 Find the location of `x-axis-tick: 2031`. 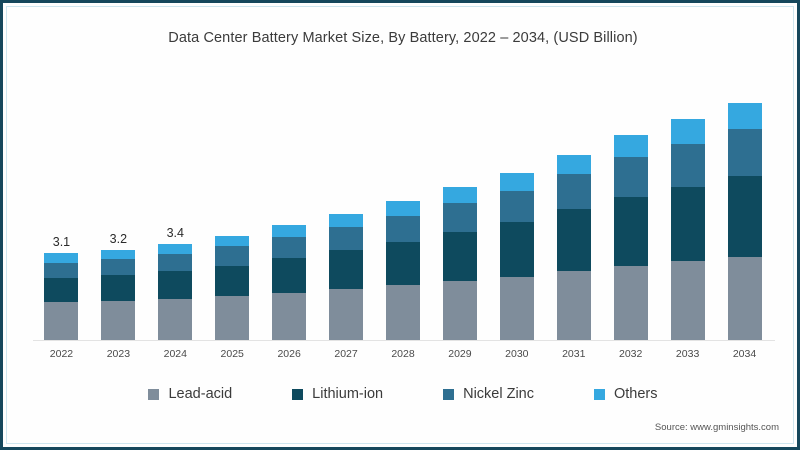

x-axis-tick: 2031 is located at coordinates (574, 354).